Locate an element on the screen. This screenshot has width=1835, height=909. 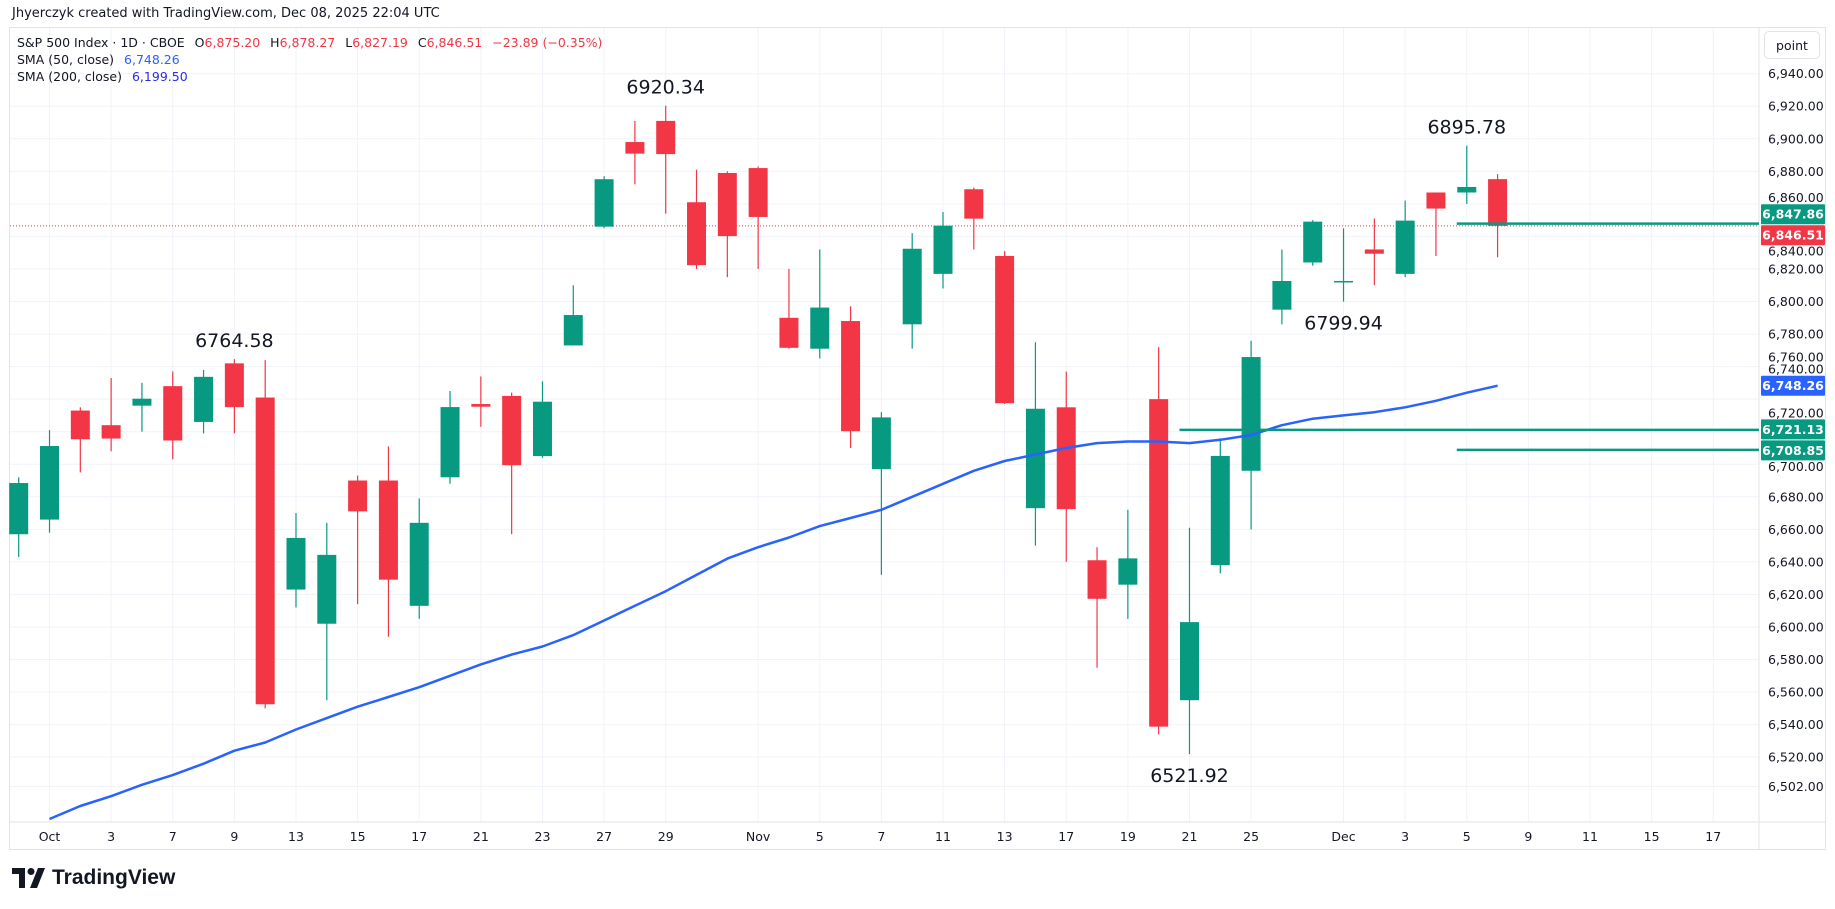
price-annotation: 6521.92 is located at coordinates (1189, 776).